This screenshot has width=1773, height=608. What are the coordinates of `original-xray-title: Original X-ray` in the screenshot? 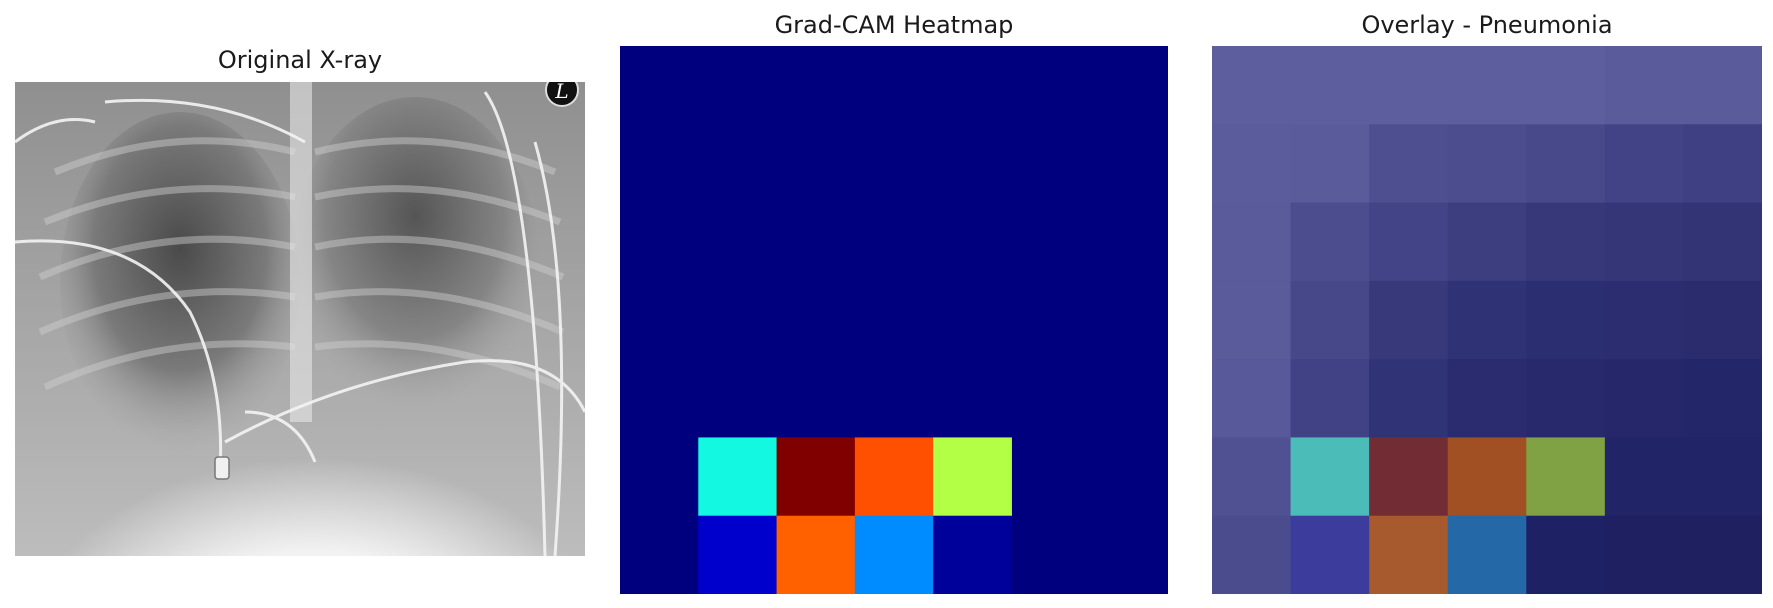 It's located at (300, 60).